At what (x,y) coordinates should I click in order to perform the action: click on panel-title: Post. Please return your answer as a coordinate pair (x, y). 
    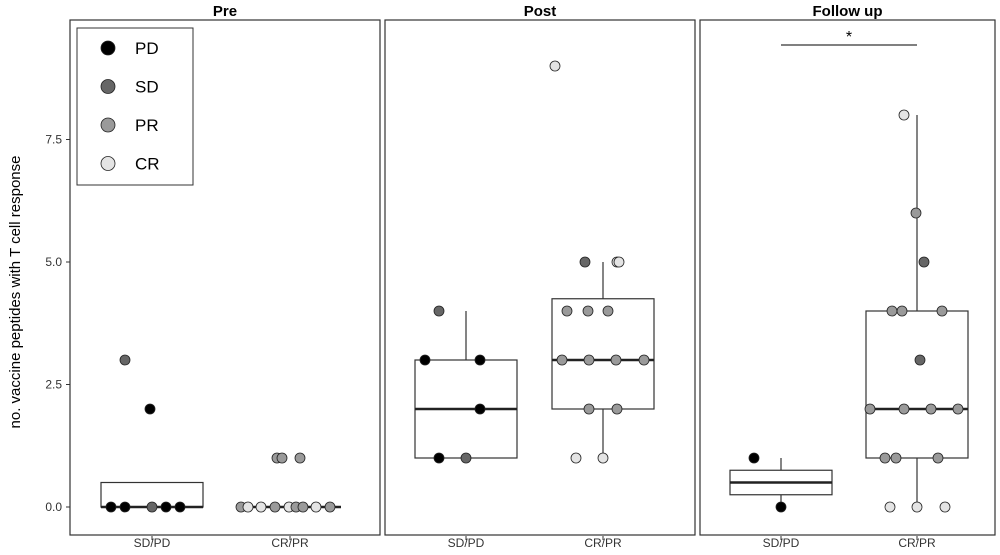
    Looking at the image, I should click on (540, 11).